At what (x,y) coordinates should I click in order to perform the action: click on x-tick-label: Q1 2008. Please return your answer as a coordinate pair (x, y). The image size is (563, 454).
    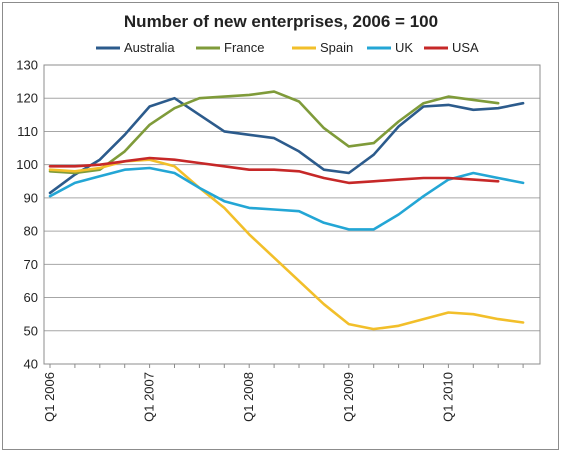
    Looking at the image, I should click on (248, 397).